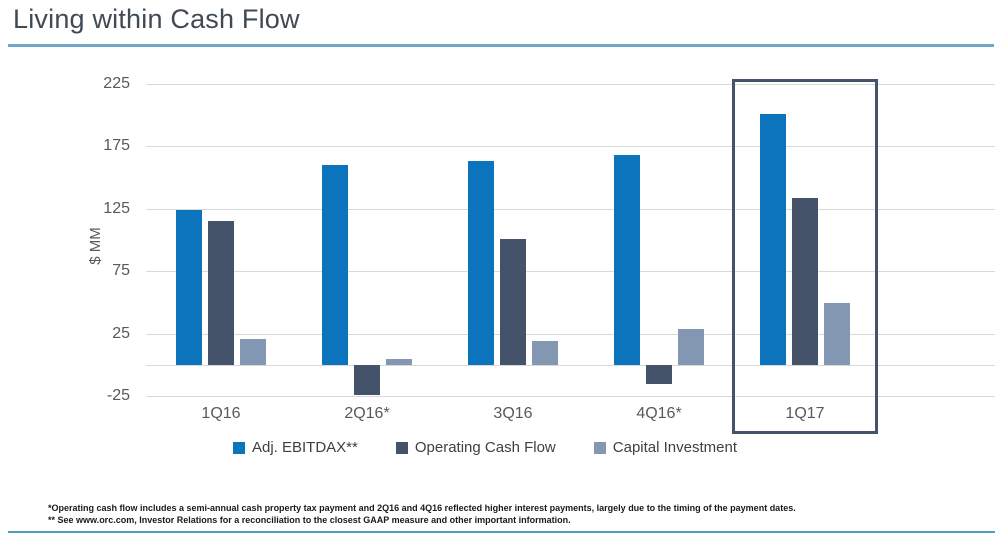 This screenshot has width=1000, height=536. I want to click on bottom-accent-line, so click(501, 532).